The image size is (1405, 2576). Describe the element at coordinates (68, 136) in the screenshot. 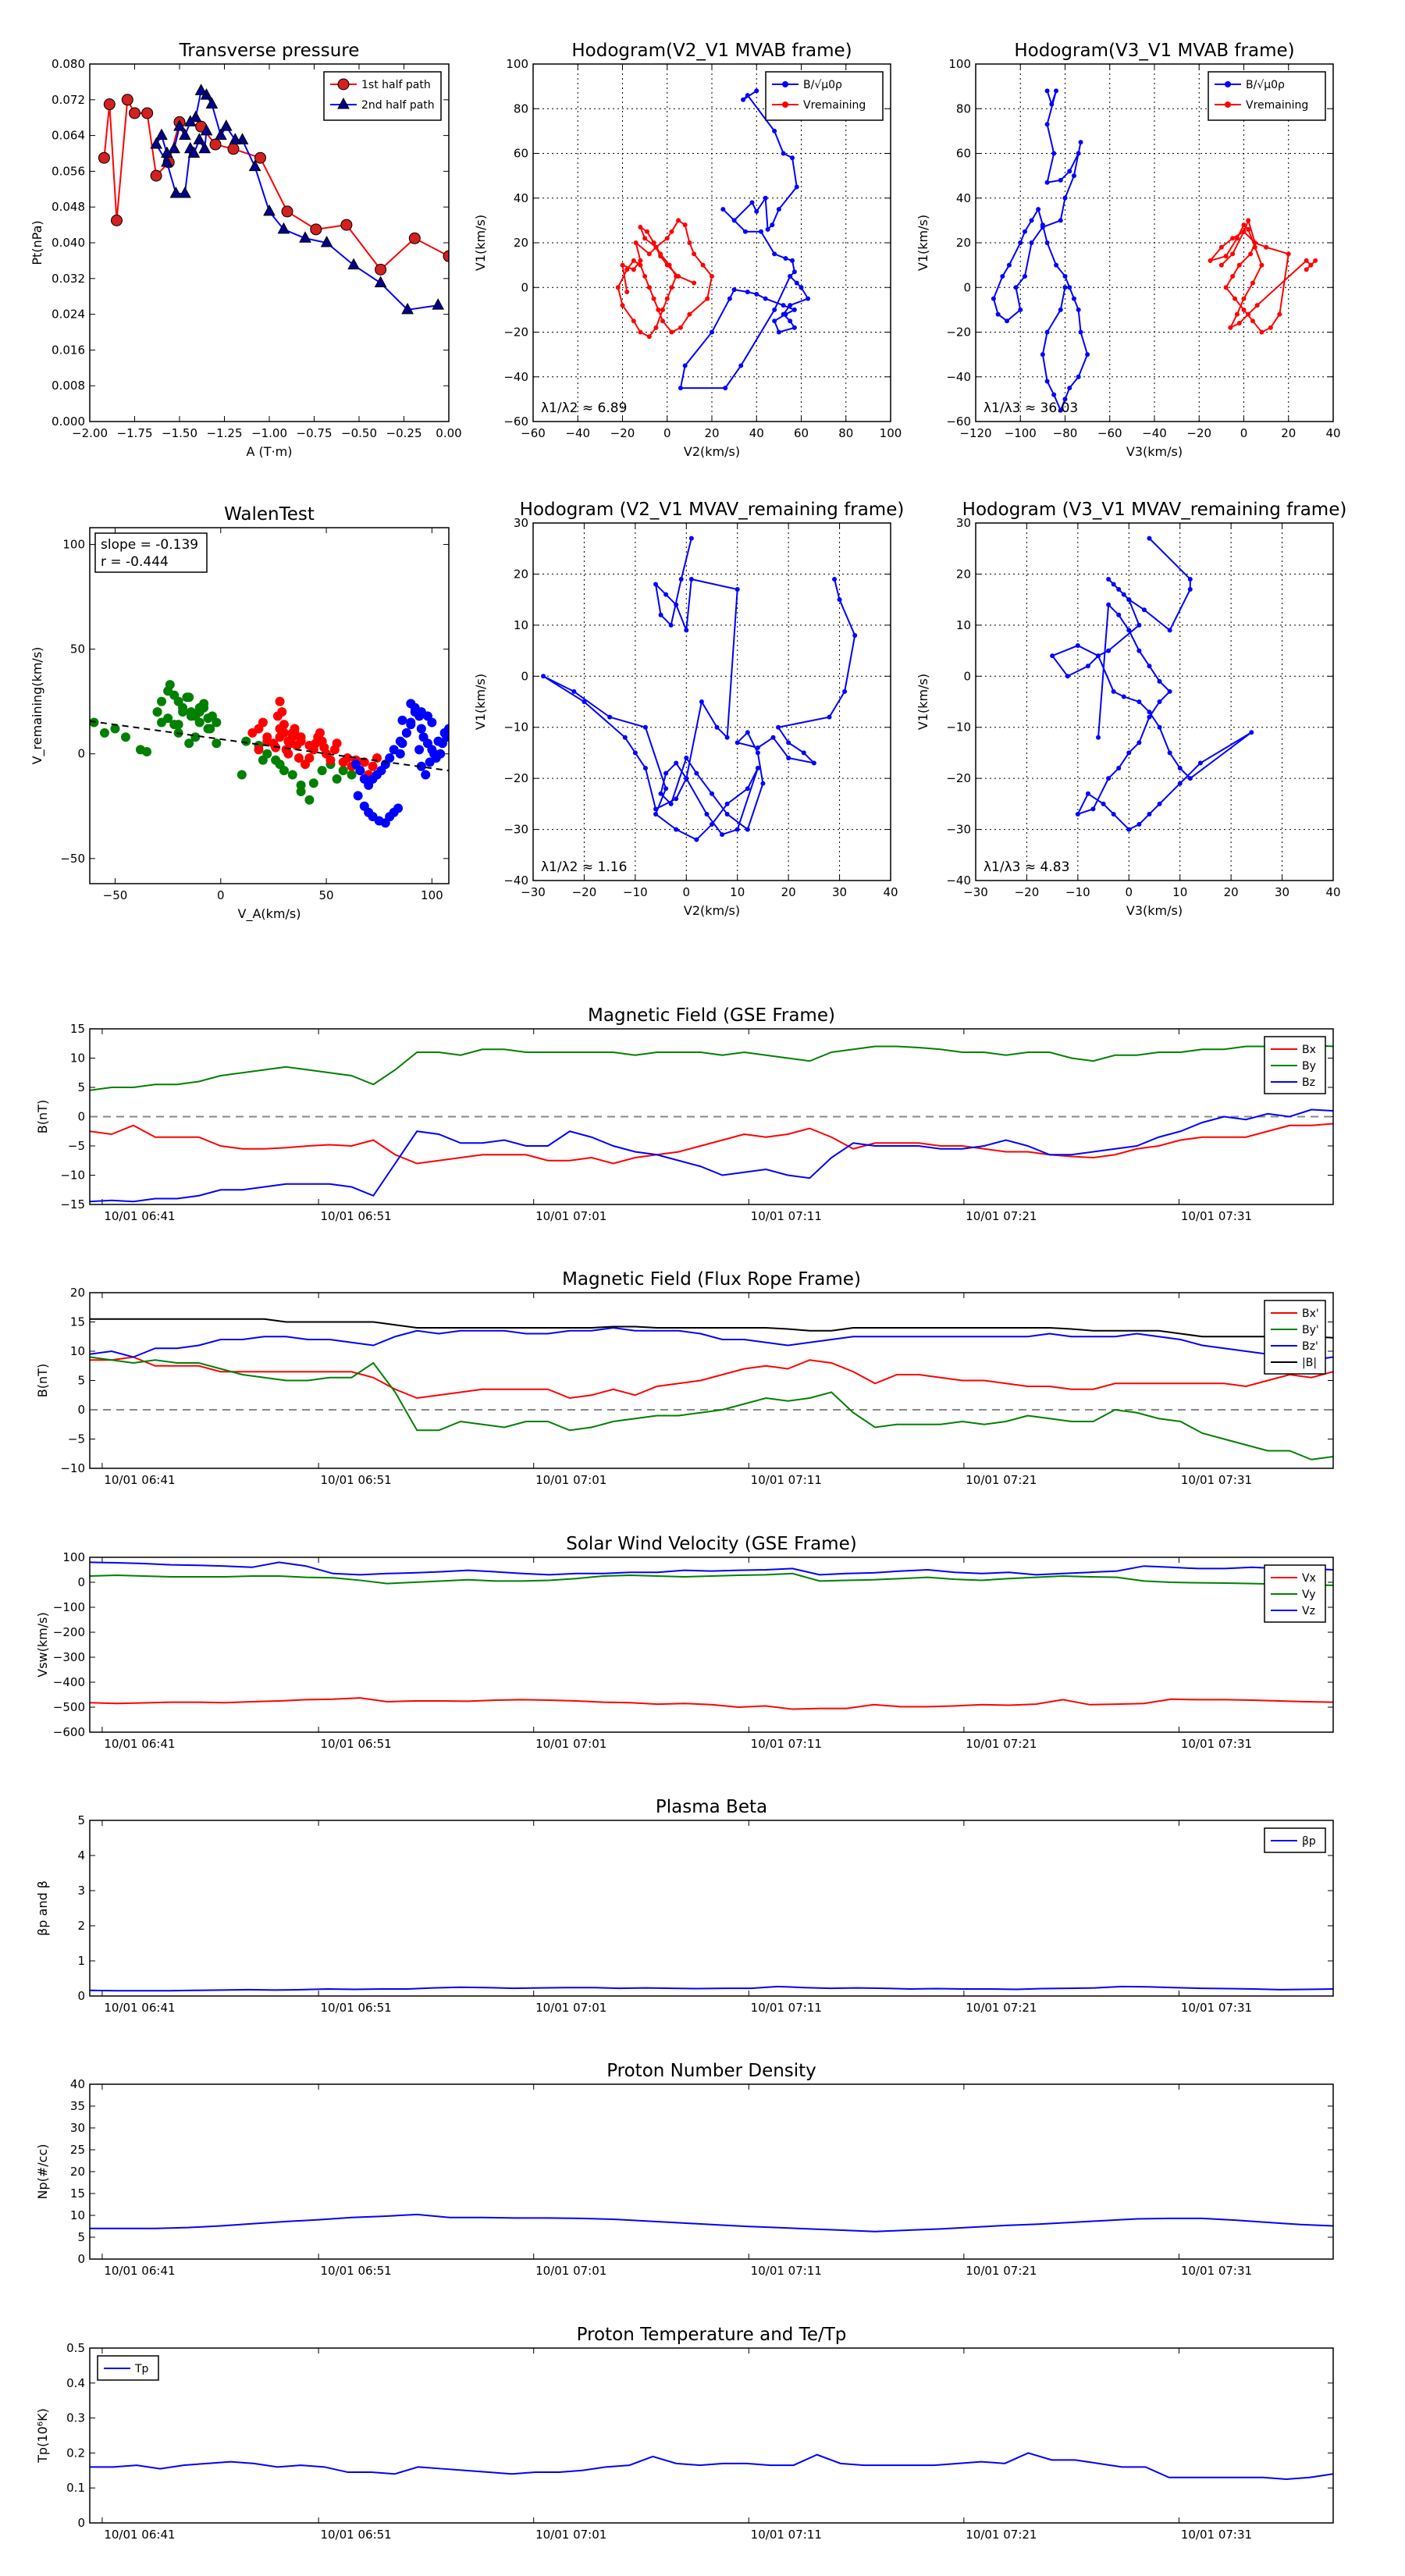

I see `y-tick-label: 0.064` at that location.